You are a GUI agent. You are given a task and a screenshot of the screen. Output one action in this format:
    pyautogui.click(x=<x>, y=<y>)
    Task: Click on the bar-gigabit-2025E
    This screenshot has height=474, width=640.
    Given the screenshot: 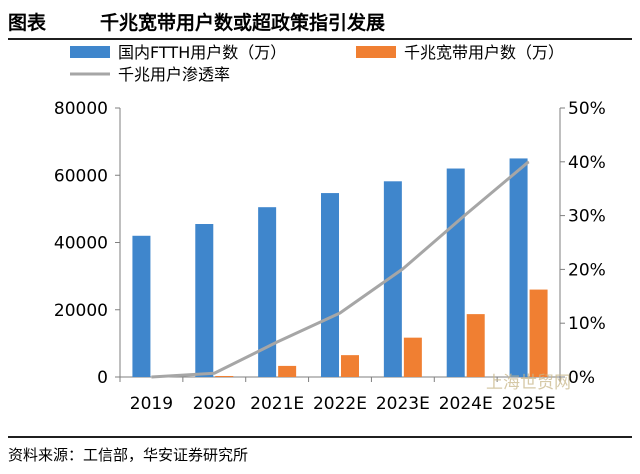 What is the action you would take?
    pyautogui.click(x=538, y=333)
    